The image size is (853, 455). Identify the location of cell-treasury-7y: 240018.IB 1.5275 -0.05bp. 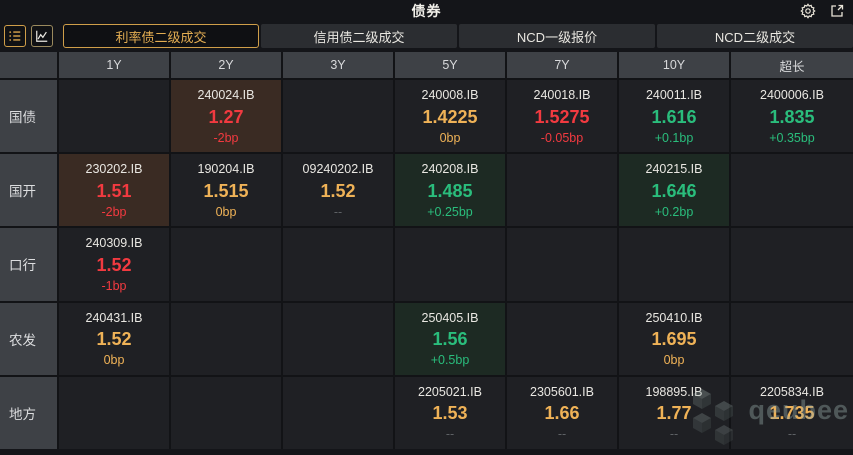
(562, 116).